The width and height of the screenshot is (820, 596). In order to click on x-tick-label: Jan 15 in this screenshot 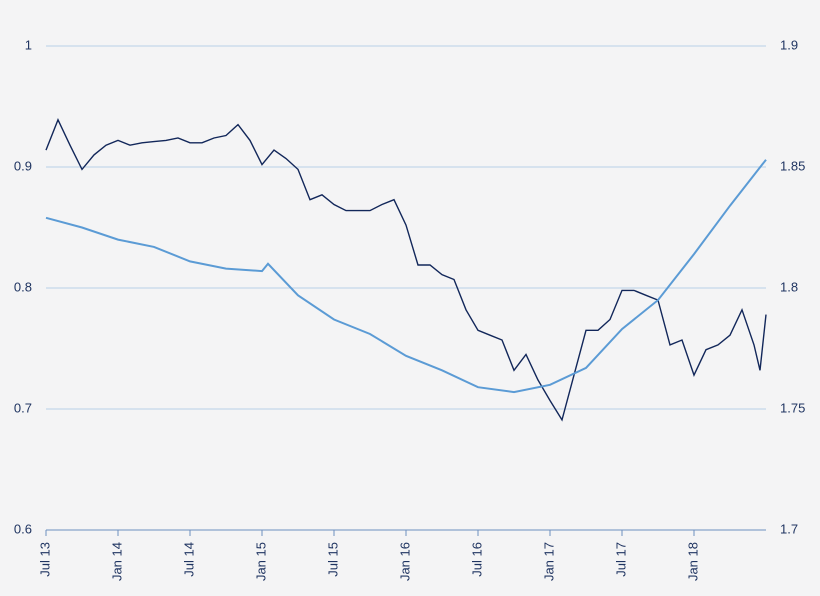, I will do `click(260, 561)`.